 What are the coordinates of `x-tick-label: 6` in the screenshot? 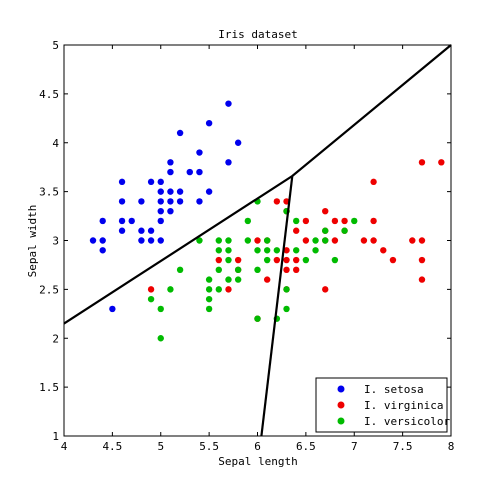 It's located at (257, 446).